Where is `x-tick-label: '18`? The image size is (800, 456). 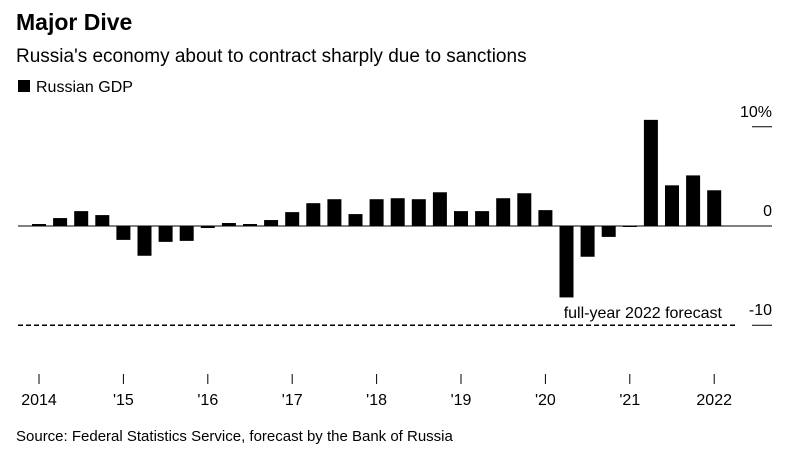 x-tick-label: '18 is located at coordinates (376, 400).